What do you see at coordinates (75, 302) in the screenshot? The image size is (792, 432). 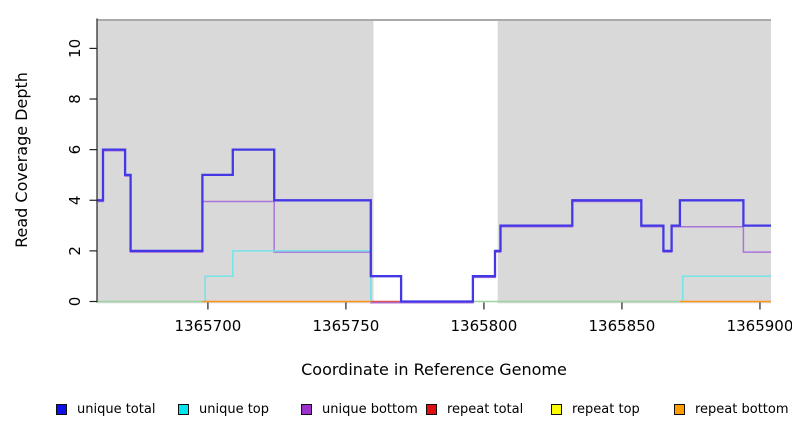 I see `y-tick-label: 0` at bounding box center [75, 302].